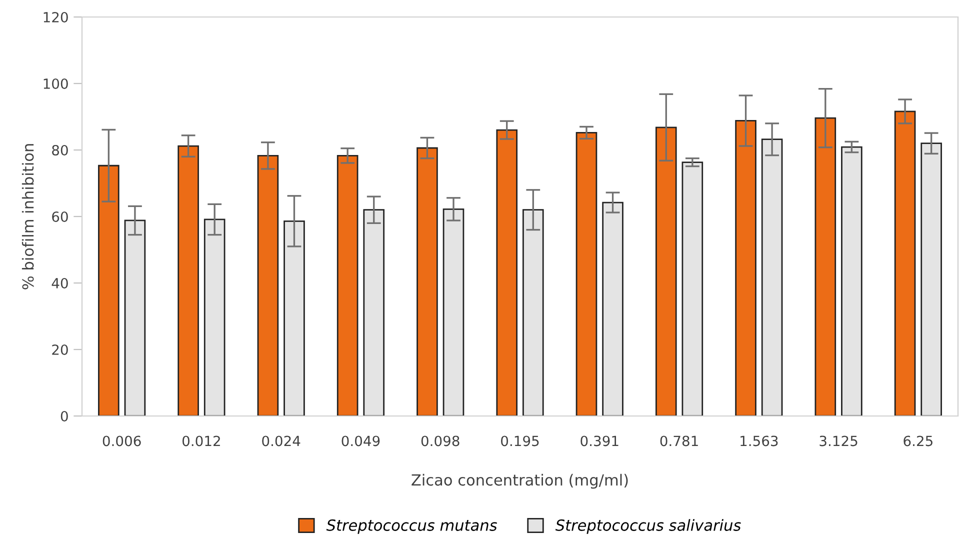 The width and height of the screenshot is (979, 545). Describe the element at coordinates (56, 17) in the screenshot. I see `y-tick-label: 120` at that location.